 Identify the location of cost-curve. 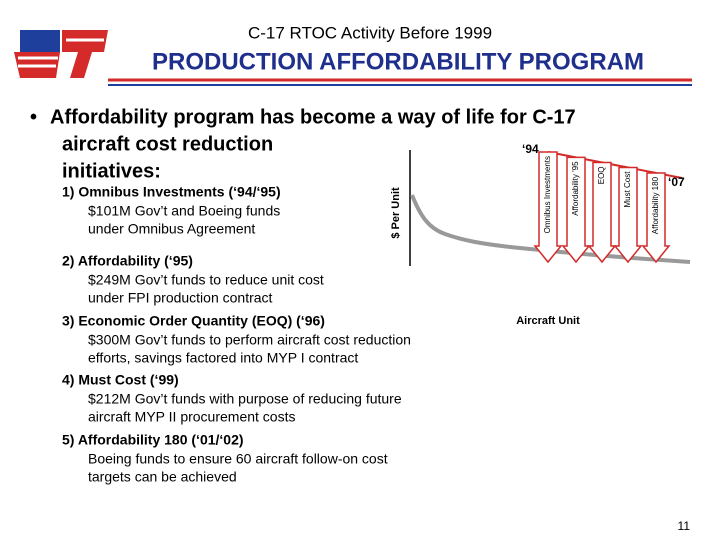
(550, 229).